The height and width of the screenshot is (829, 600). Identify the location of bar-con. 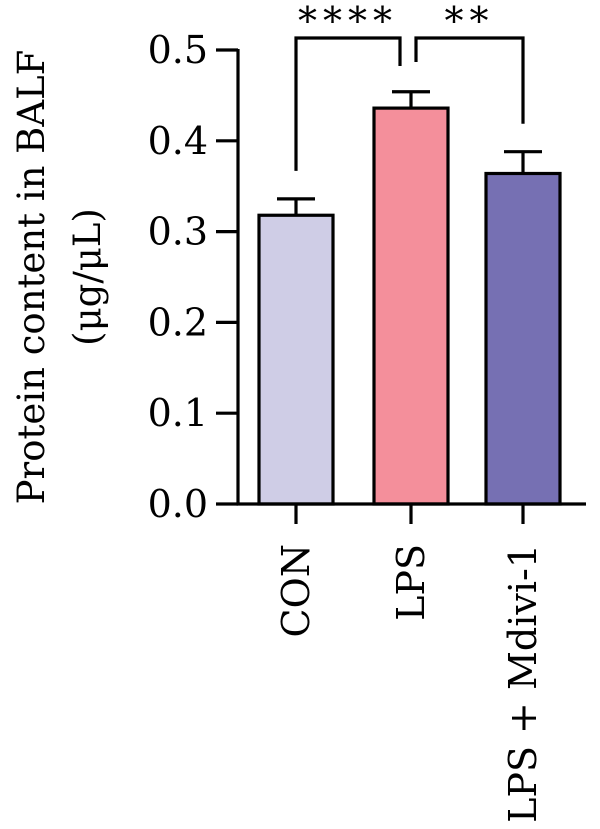
(296, 359).